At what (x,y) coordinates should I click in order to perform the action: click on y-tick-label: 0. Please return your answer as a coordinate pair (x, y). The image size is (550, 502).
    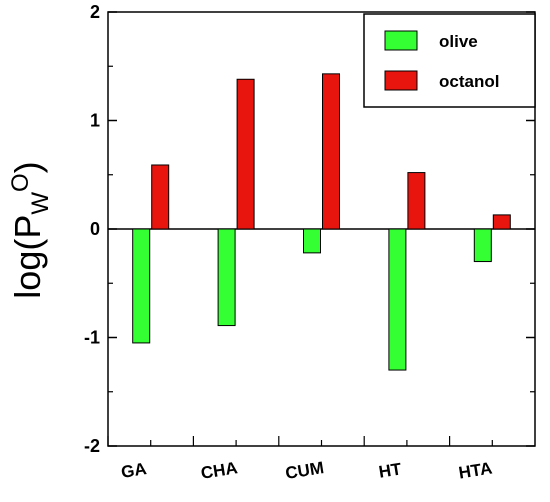
    Looking at the image, I should click on (95, 229).